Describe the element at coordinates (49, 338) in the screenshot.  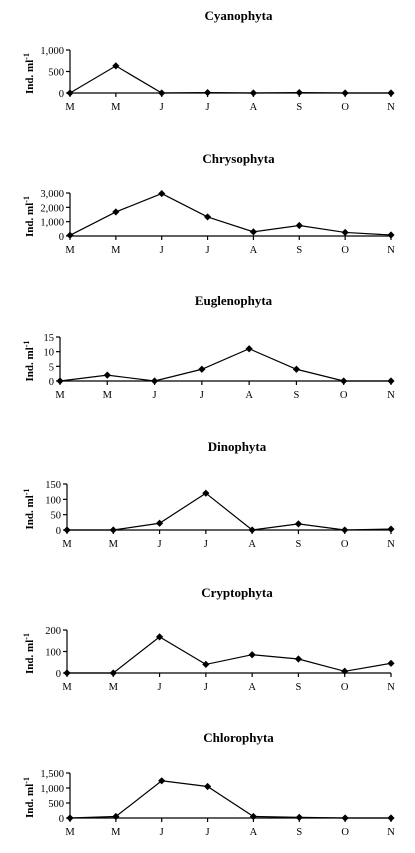
I see `y-tick-label: 15` at that location.